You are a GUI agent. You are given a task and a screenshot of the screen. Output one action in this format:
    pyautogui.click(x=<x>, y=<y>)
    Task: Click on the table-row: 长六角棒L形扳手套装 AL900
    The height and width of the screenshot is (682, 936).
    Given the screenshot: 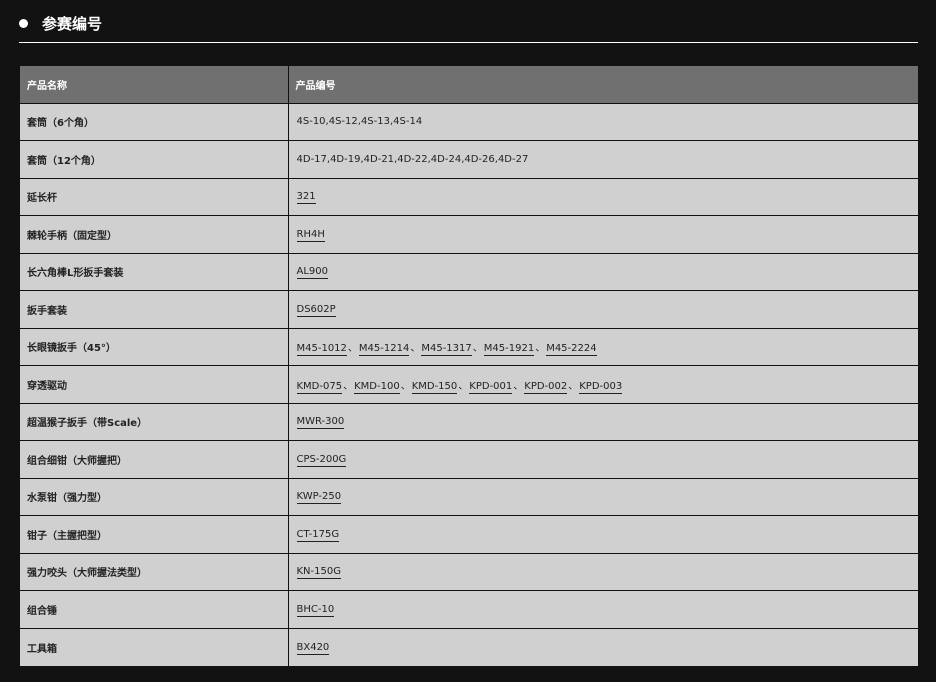 What is the action you would take?
    pyautogui.click(x=469, y=271)
    